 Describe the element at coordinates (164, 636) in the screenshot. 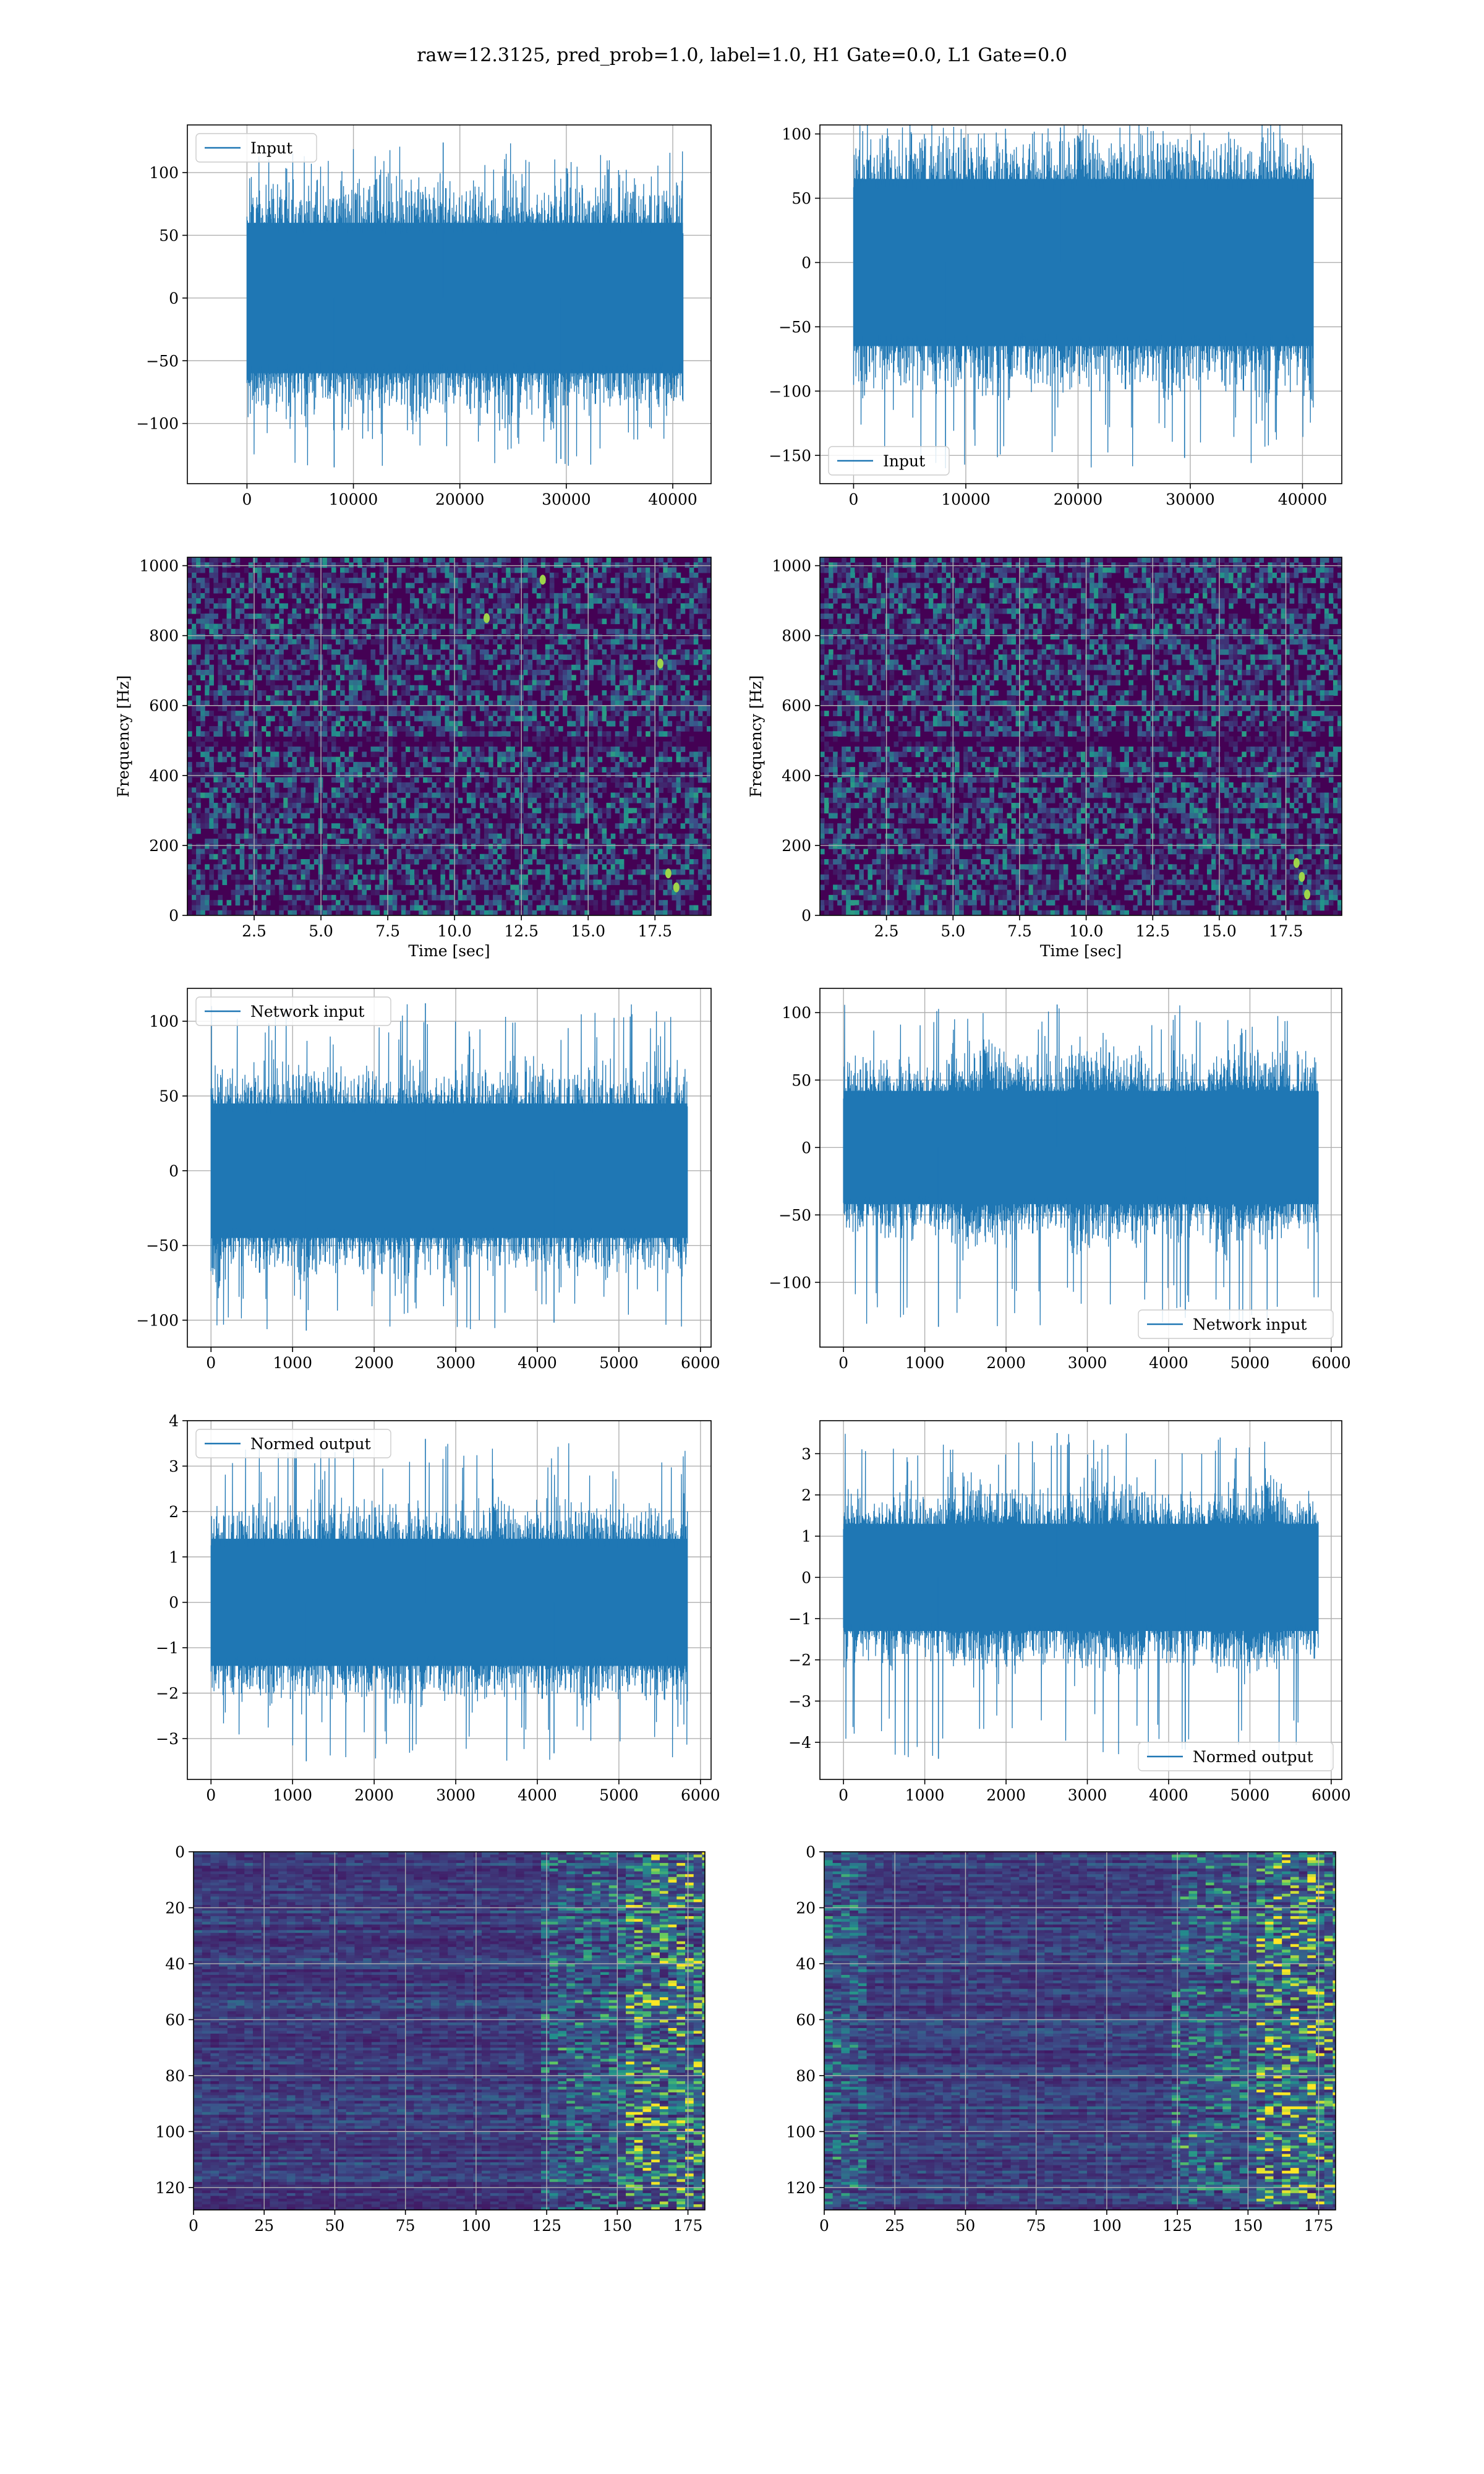

I see `y-tick-label: 800` at that location.